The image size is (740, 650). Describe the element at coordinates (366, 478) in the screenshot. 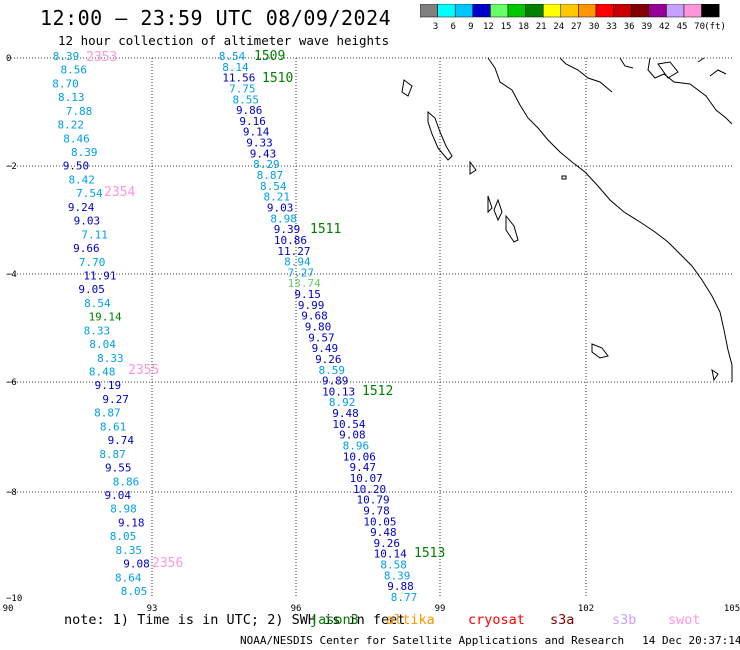

I see `swh-value-right: 10.07` at that location.